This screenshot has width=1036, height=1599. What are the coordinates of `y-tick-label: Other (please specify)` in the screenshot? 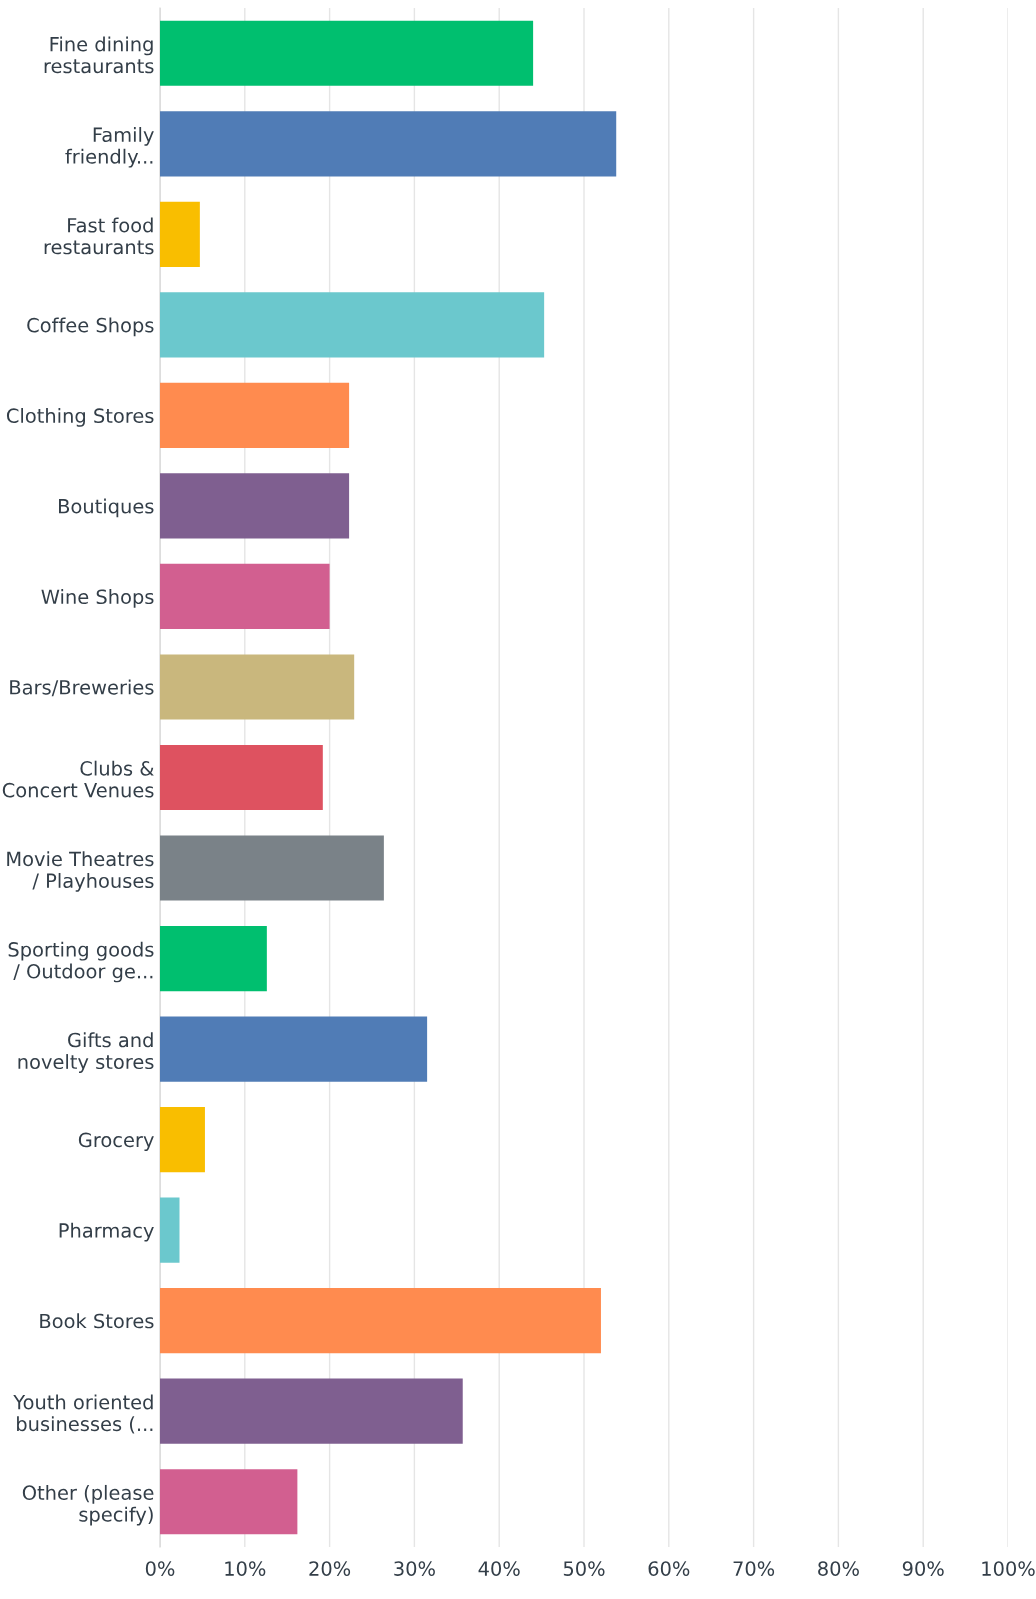 It's located at (88, 1505).